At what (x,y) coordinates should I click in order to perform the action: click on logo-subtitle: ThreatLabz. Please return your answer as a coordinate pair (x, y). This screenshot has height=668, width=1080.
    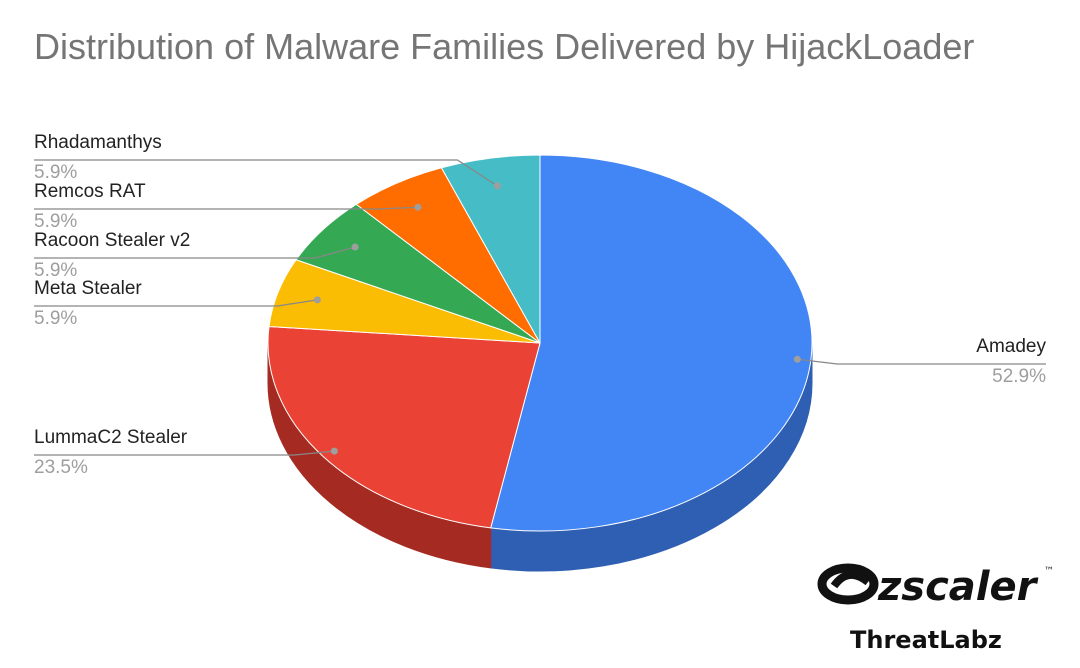
    Looking at the image, I should click on (926, 640).